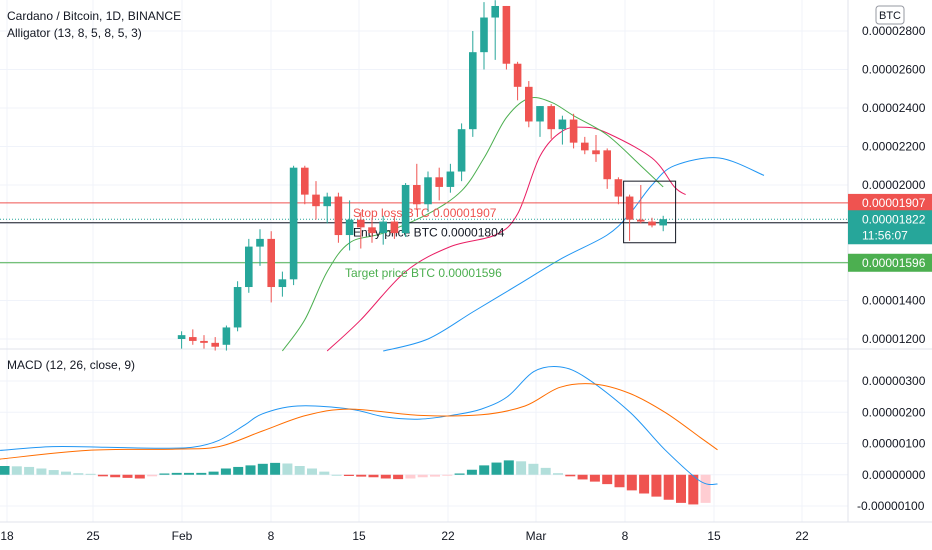 Image resolution: width=932 pixels, height=550 pixels. I want to click on bar-countdown-label: 11:56:07, so click(885, 235).